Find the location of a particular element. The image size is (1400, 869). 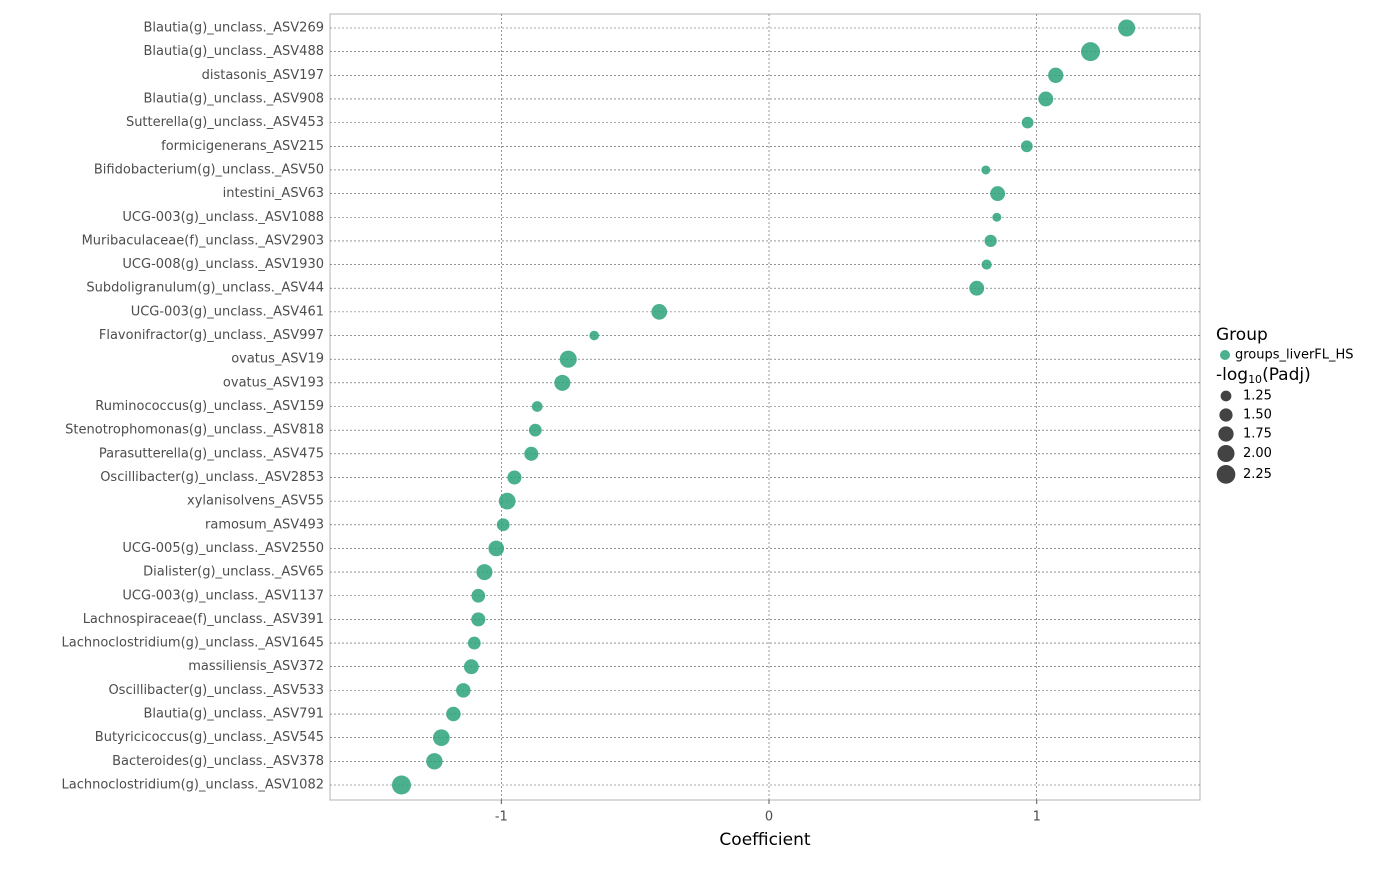

y-tick-label: UCG-003(g)_unclass._ASV461 is located at coordinates (227, 311).